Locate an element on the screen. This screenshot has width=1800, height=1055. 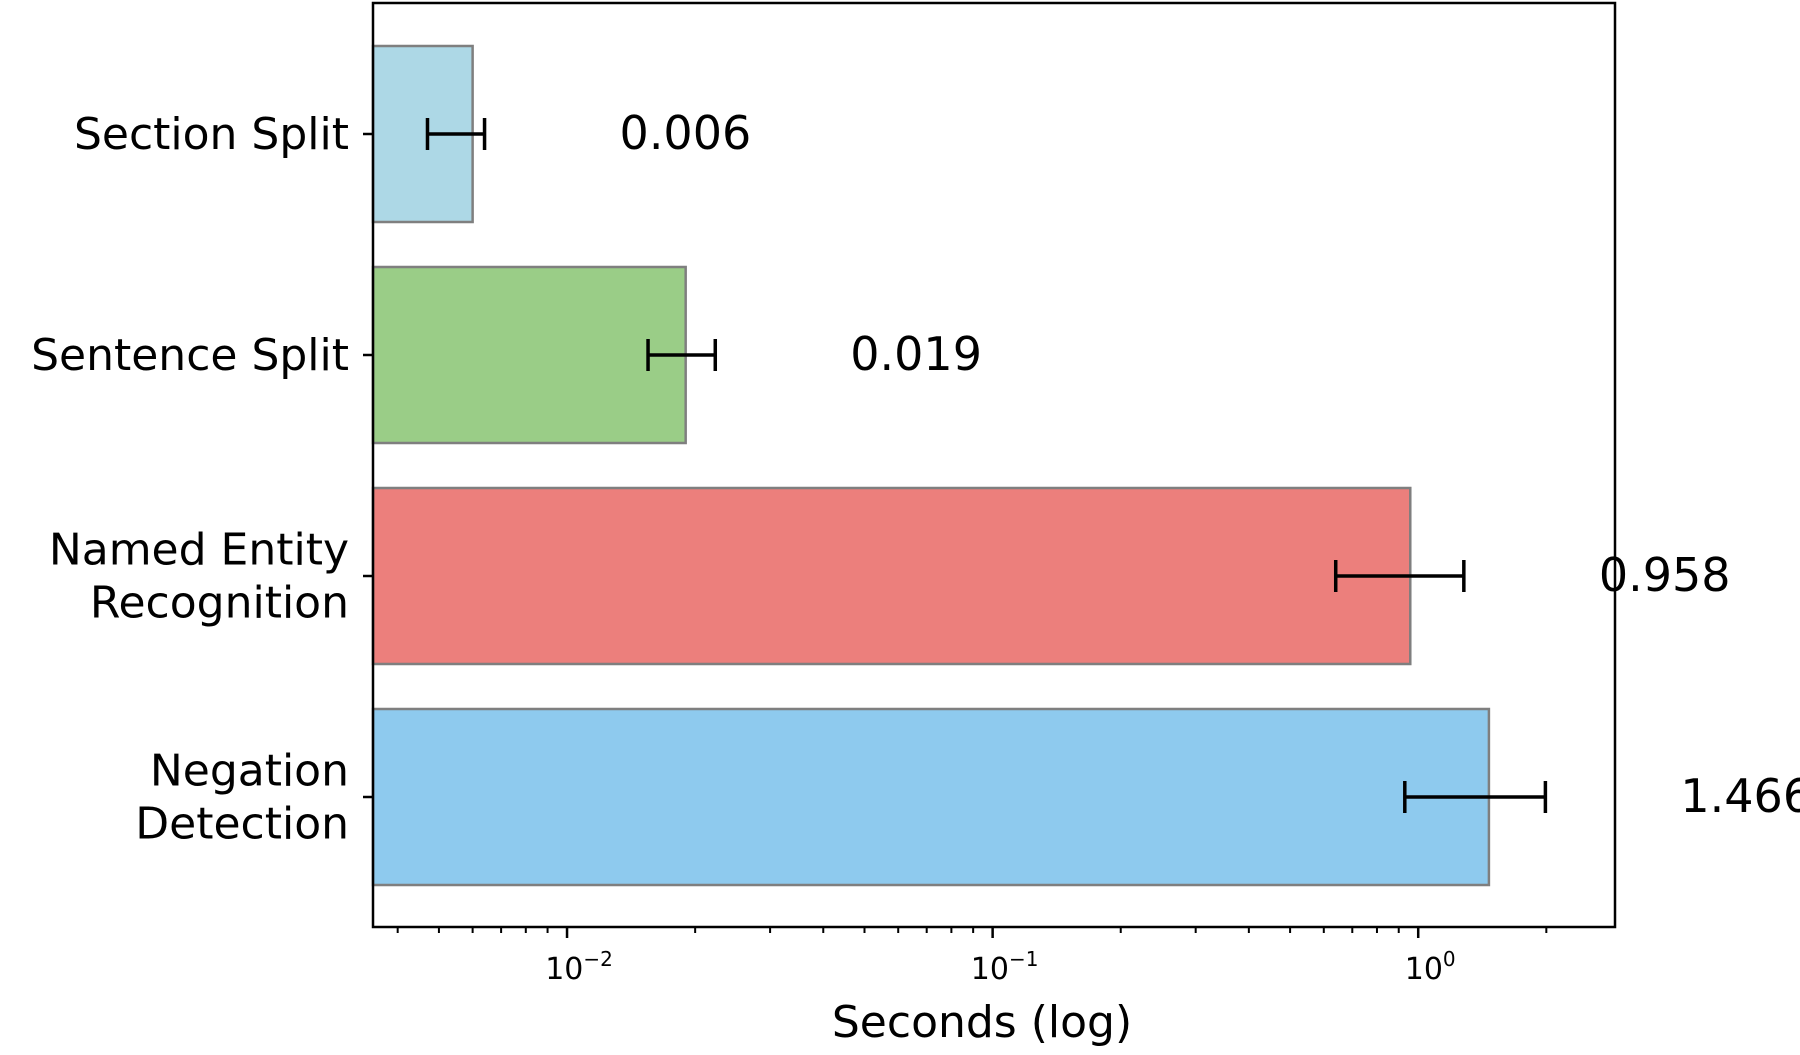
value-label: 1.466 is located at coordinates (1740, 796).